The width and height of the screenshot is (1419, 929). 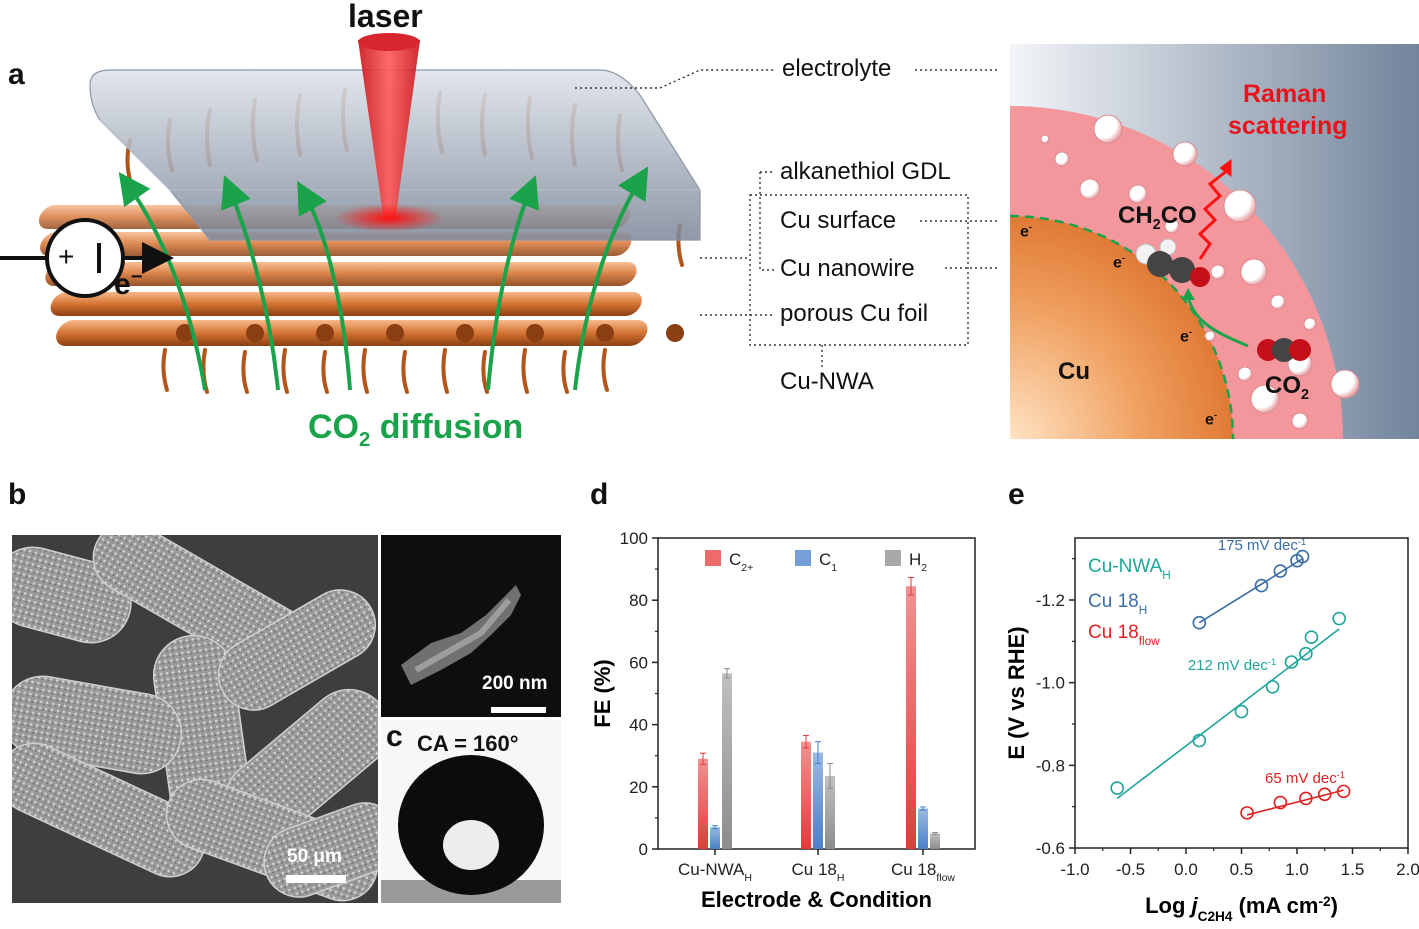 I want to click on conversion-arrow, so click(x=1217, y=322).